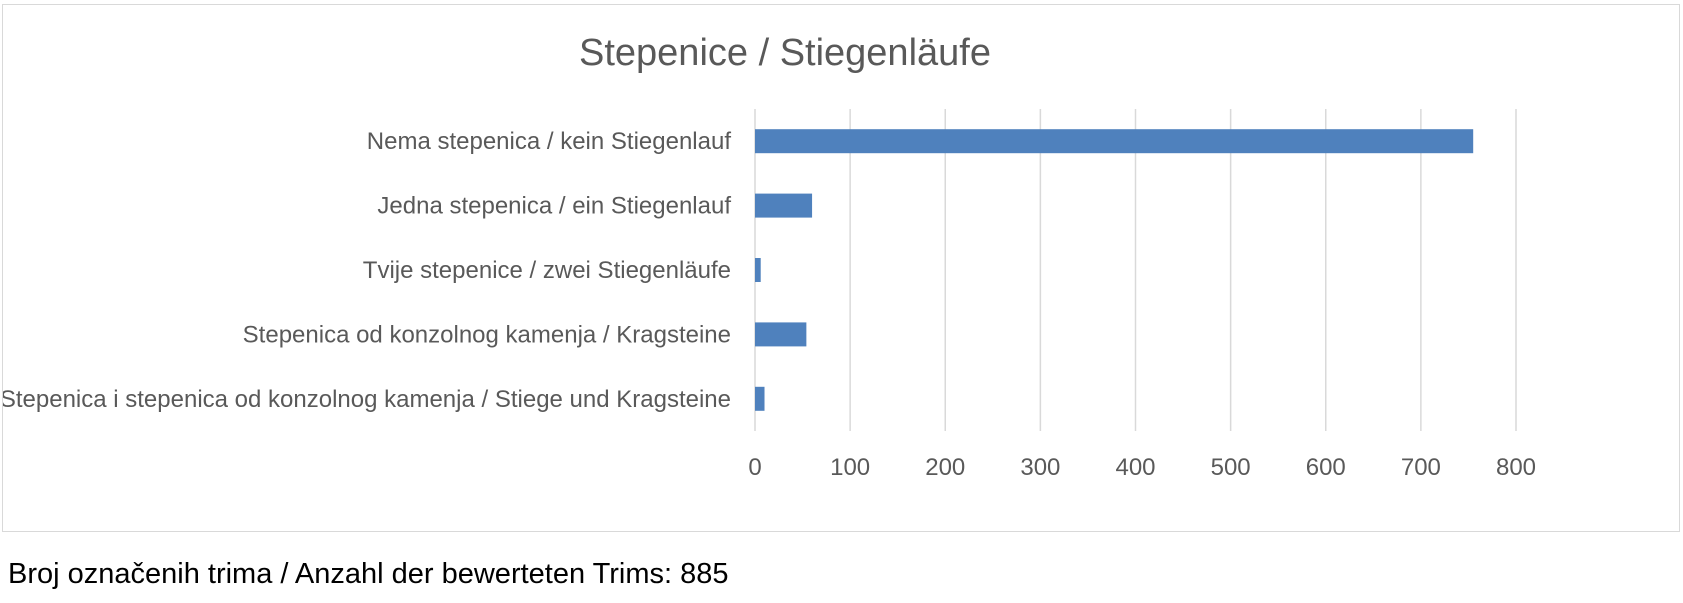 The height and width of the screenshot is (603, 1683). I want to click on x-tick-label-800: 800, so click(1516, 467).